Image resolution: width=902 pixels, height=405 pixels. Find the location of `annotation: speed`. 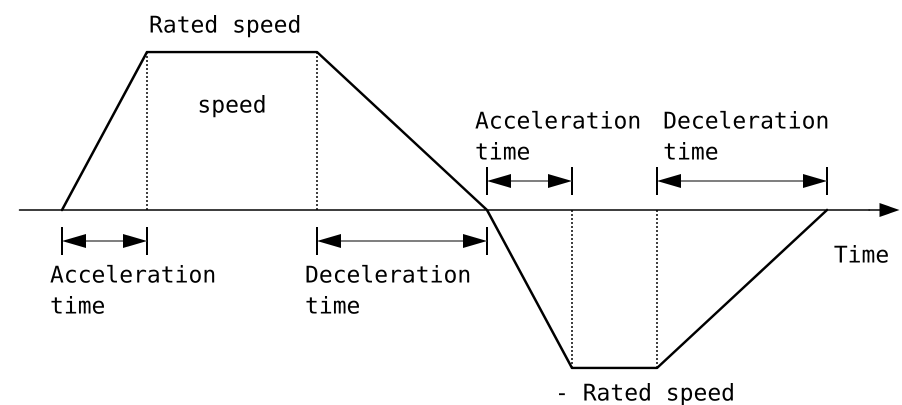

annotation: speed is located at coordinates (232, 105).